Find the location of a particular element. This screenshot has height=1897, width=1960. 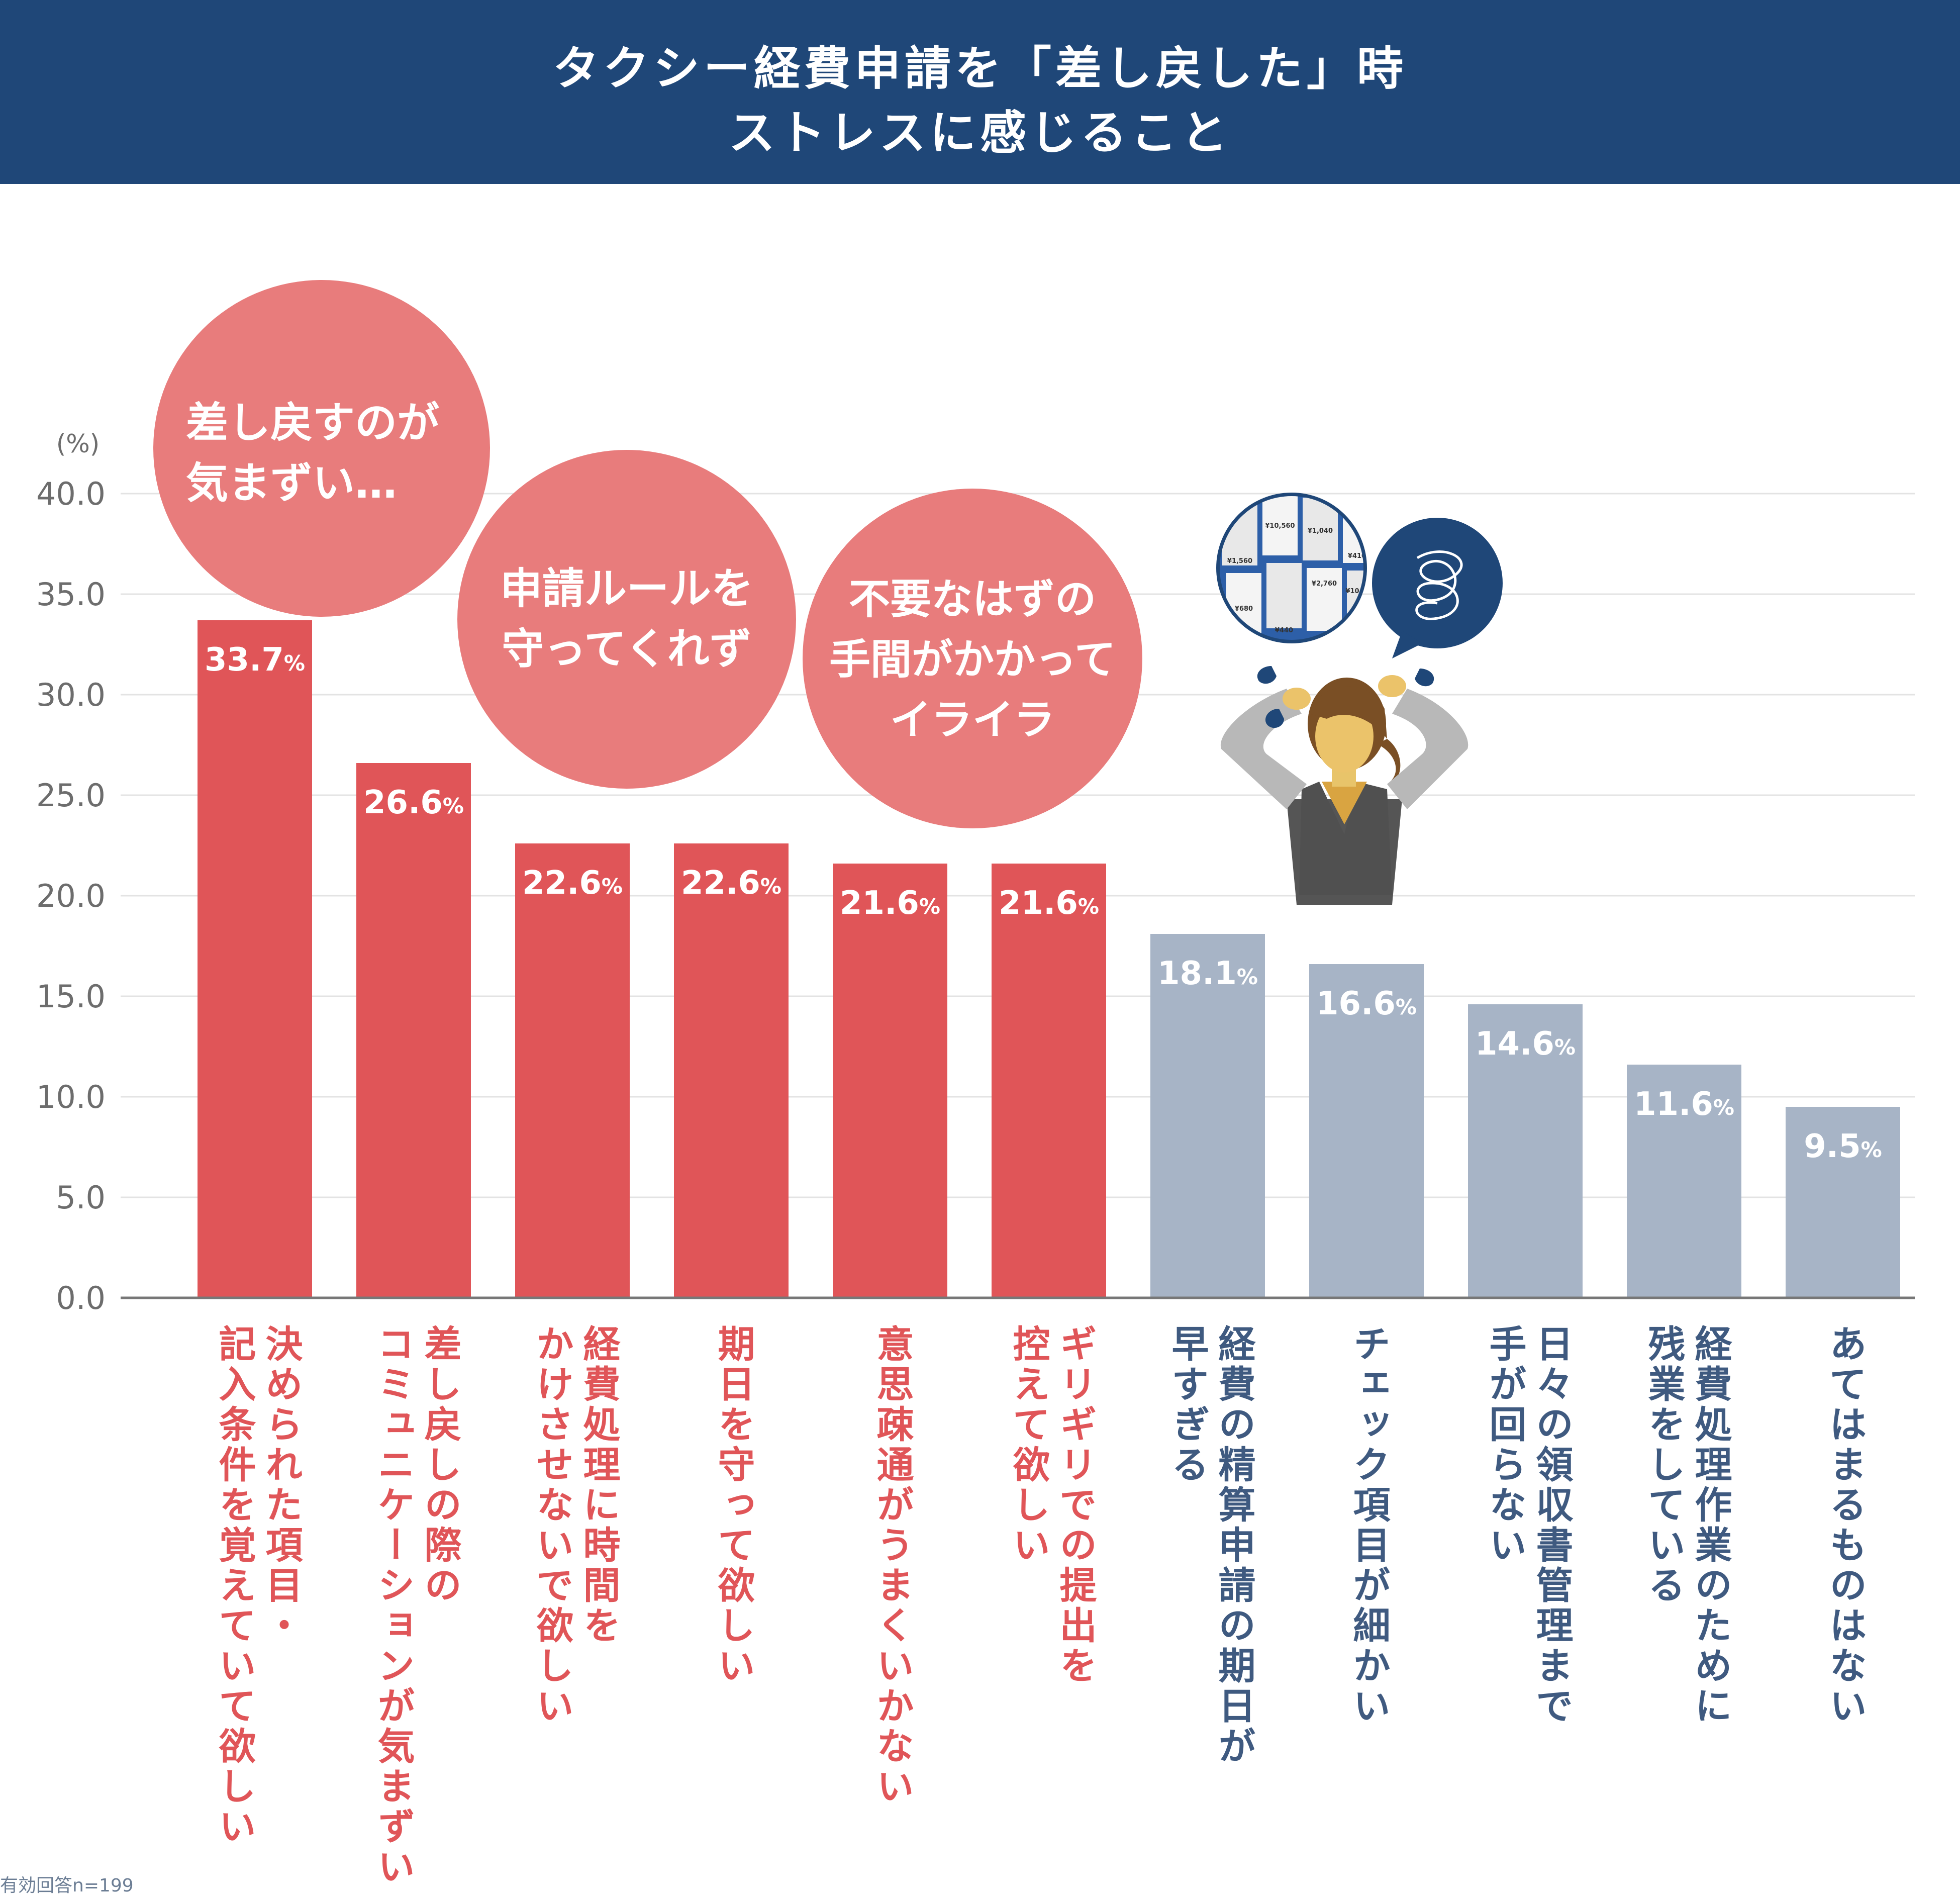

y-axis-unit-label: (%) is located at coordinates (78, 443).